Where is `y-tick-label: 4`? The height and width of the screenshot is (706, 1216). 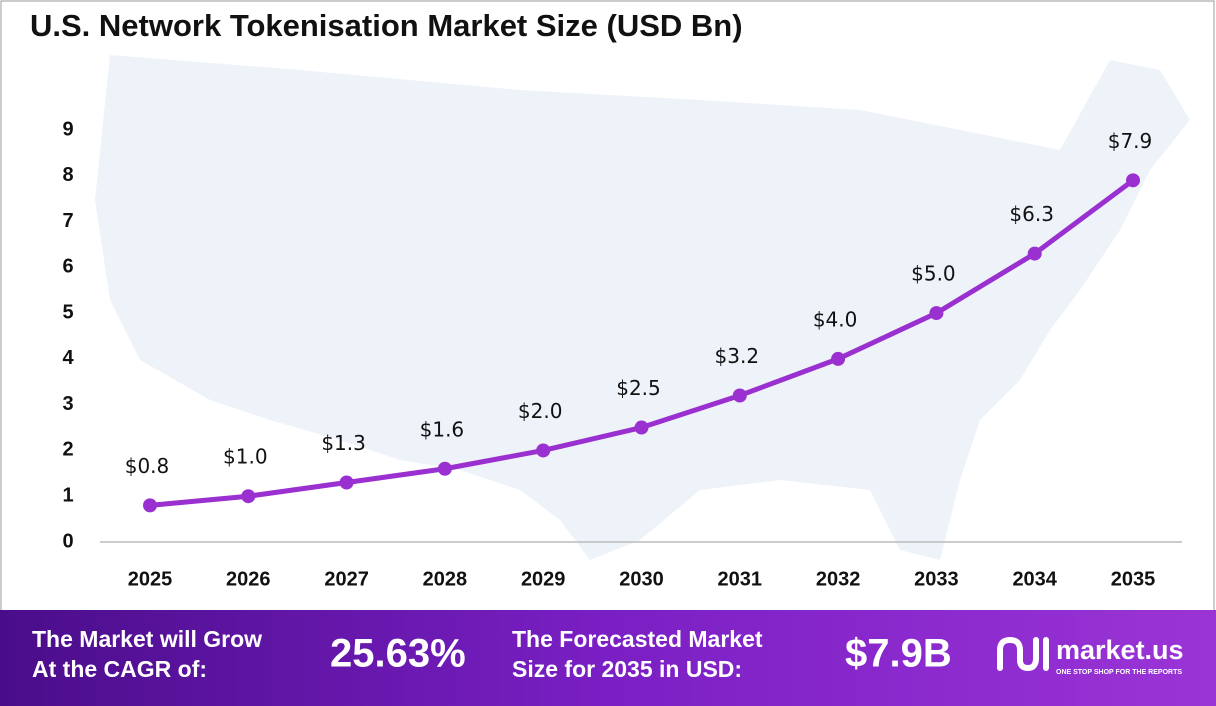
y-tick-label: 4 is located at coordinates (68, 358).